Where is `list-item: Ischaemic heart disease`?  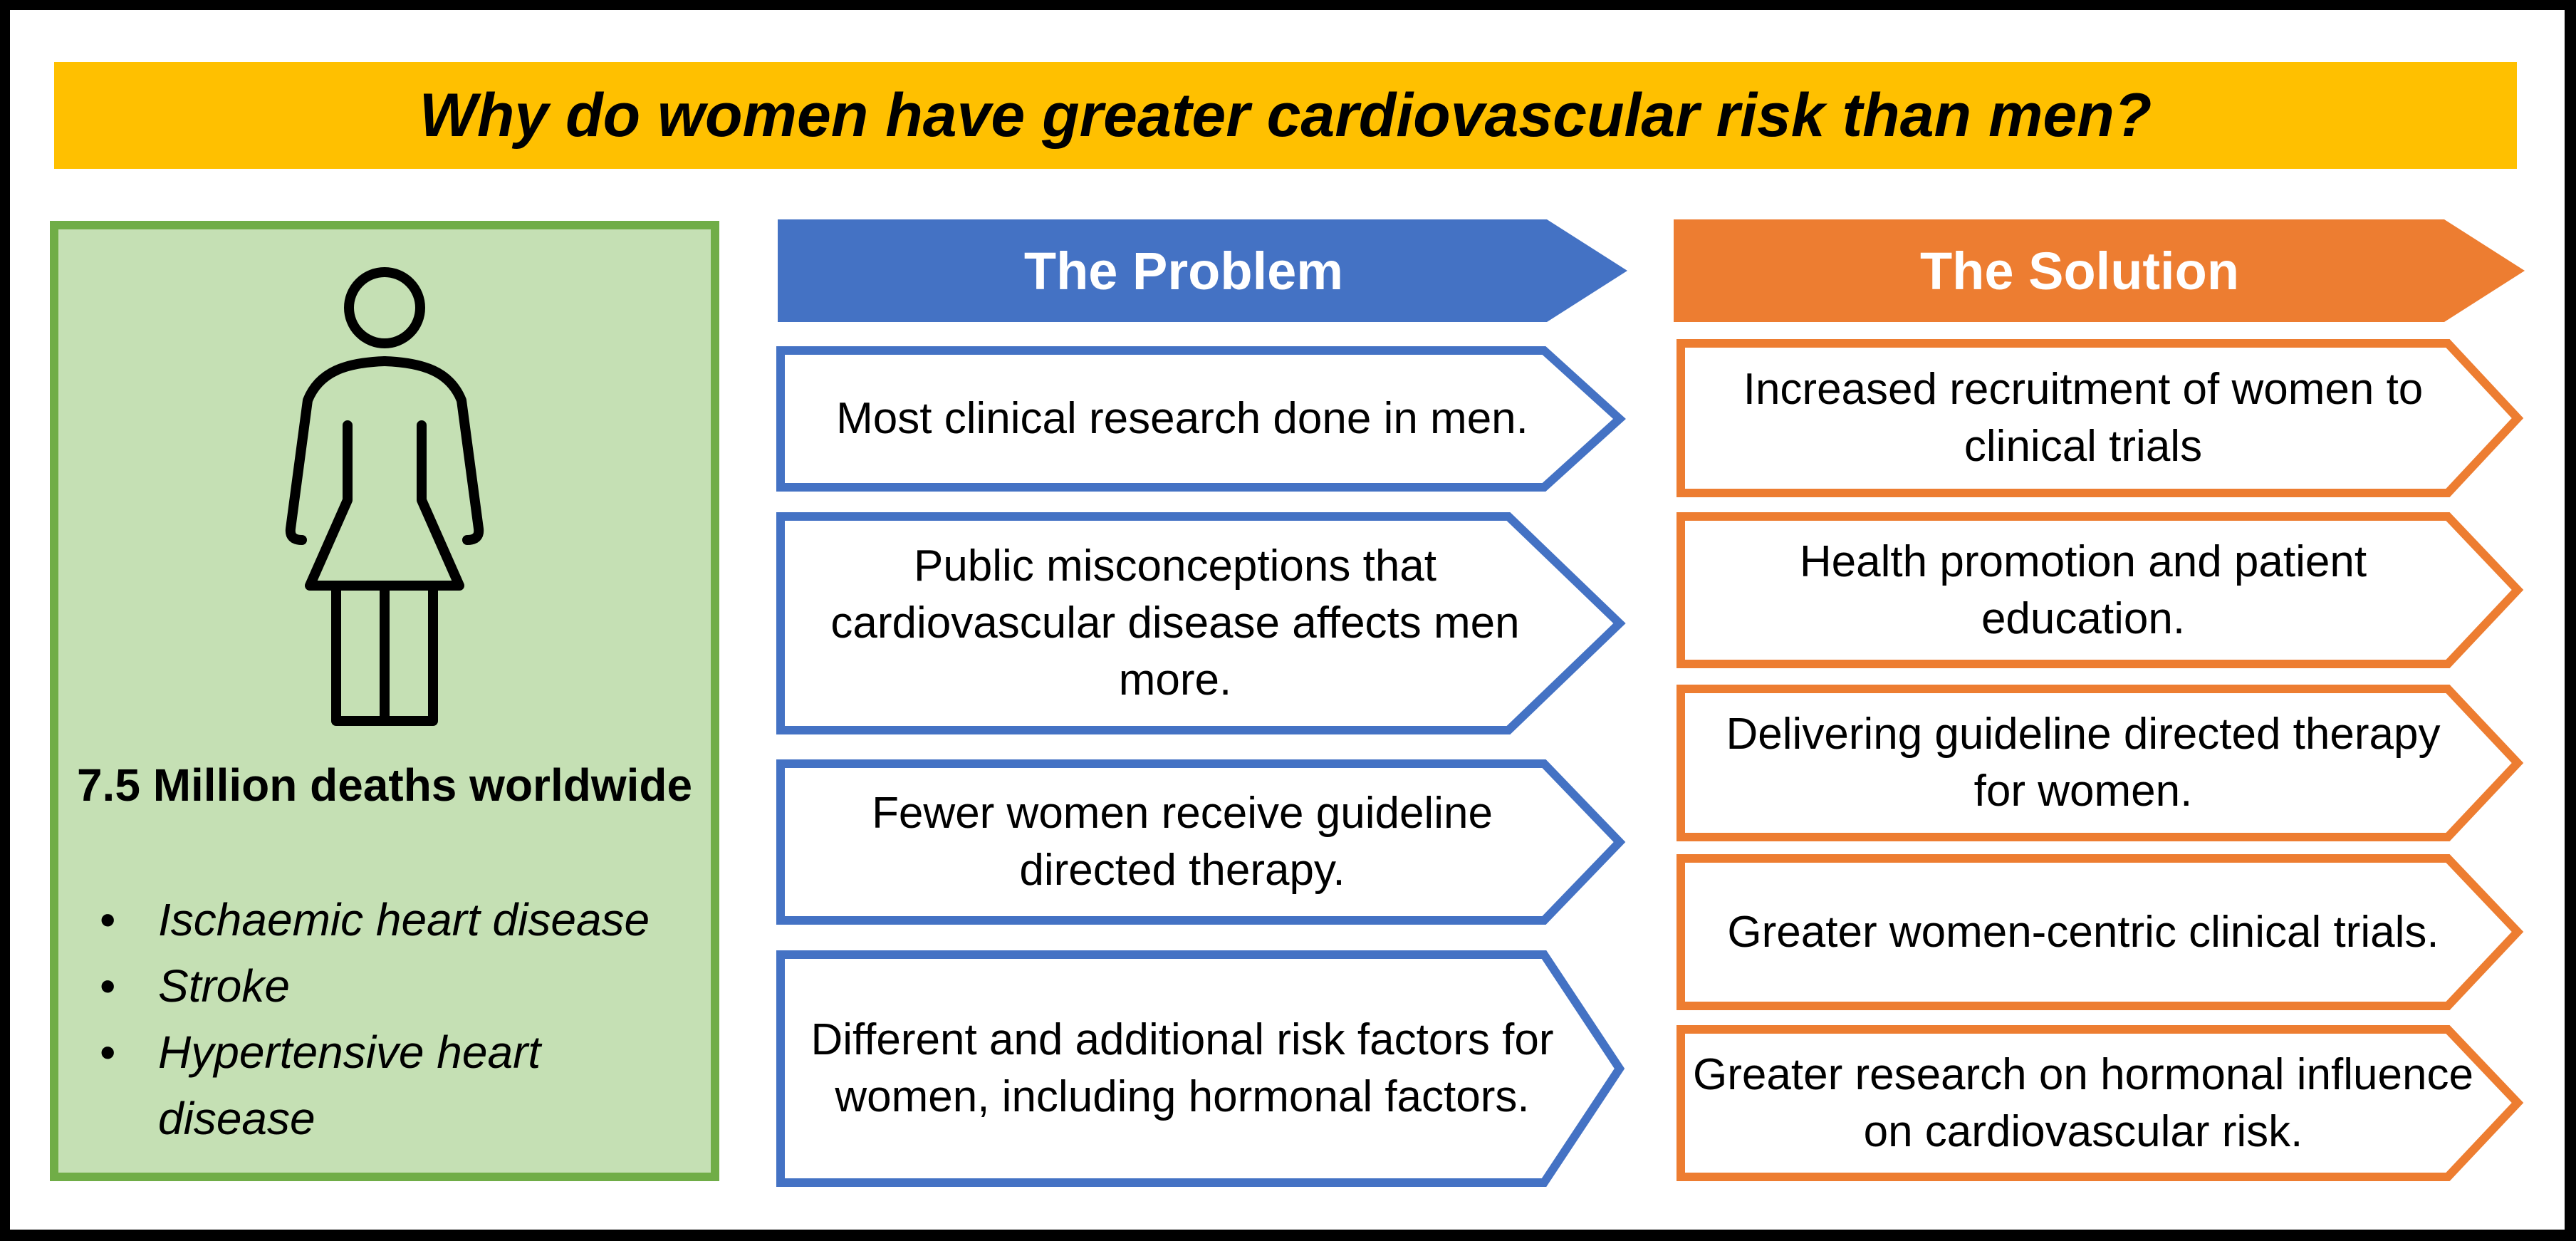 list-item: Ischaemic heart disease is located at coordinates (402, 920).